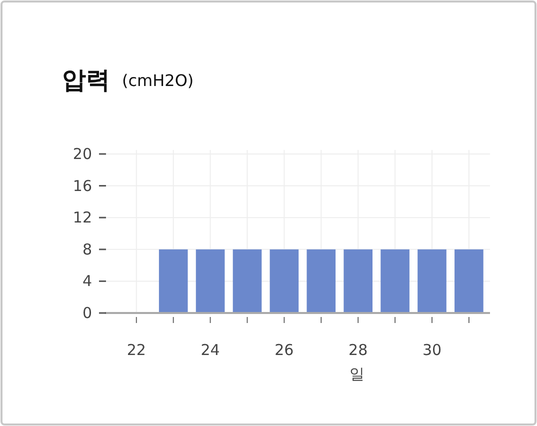  What do you see at coordinates (86, 80) in the screenshot?
I see `chart-title: 압력` at bounding box center [86, 80].